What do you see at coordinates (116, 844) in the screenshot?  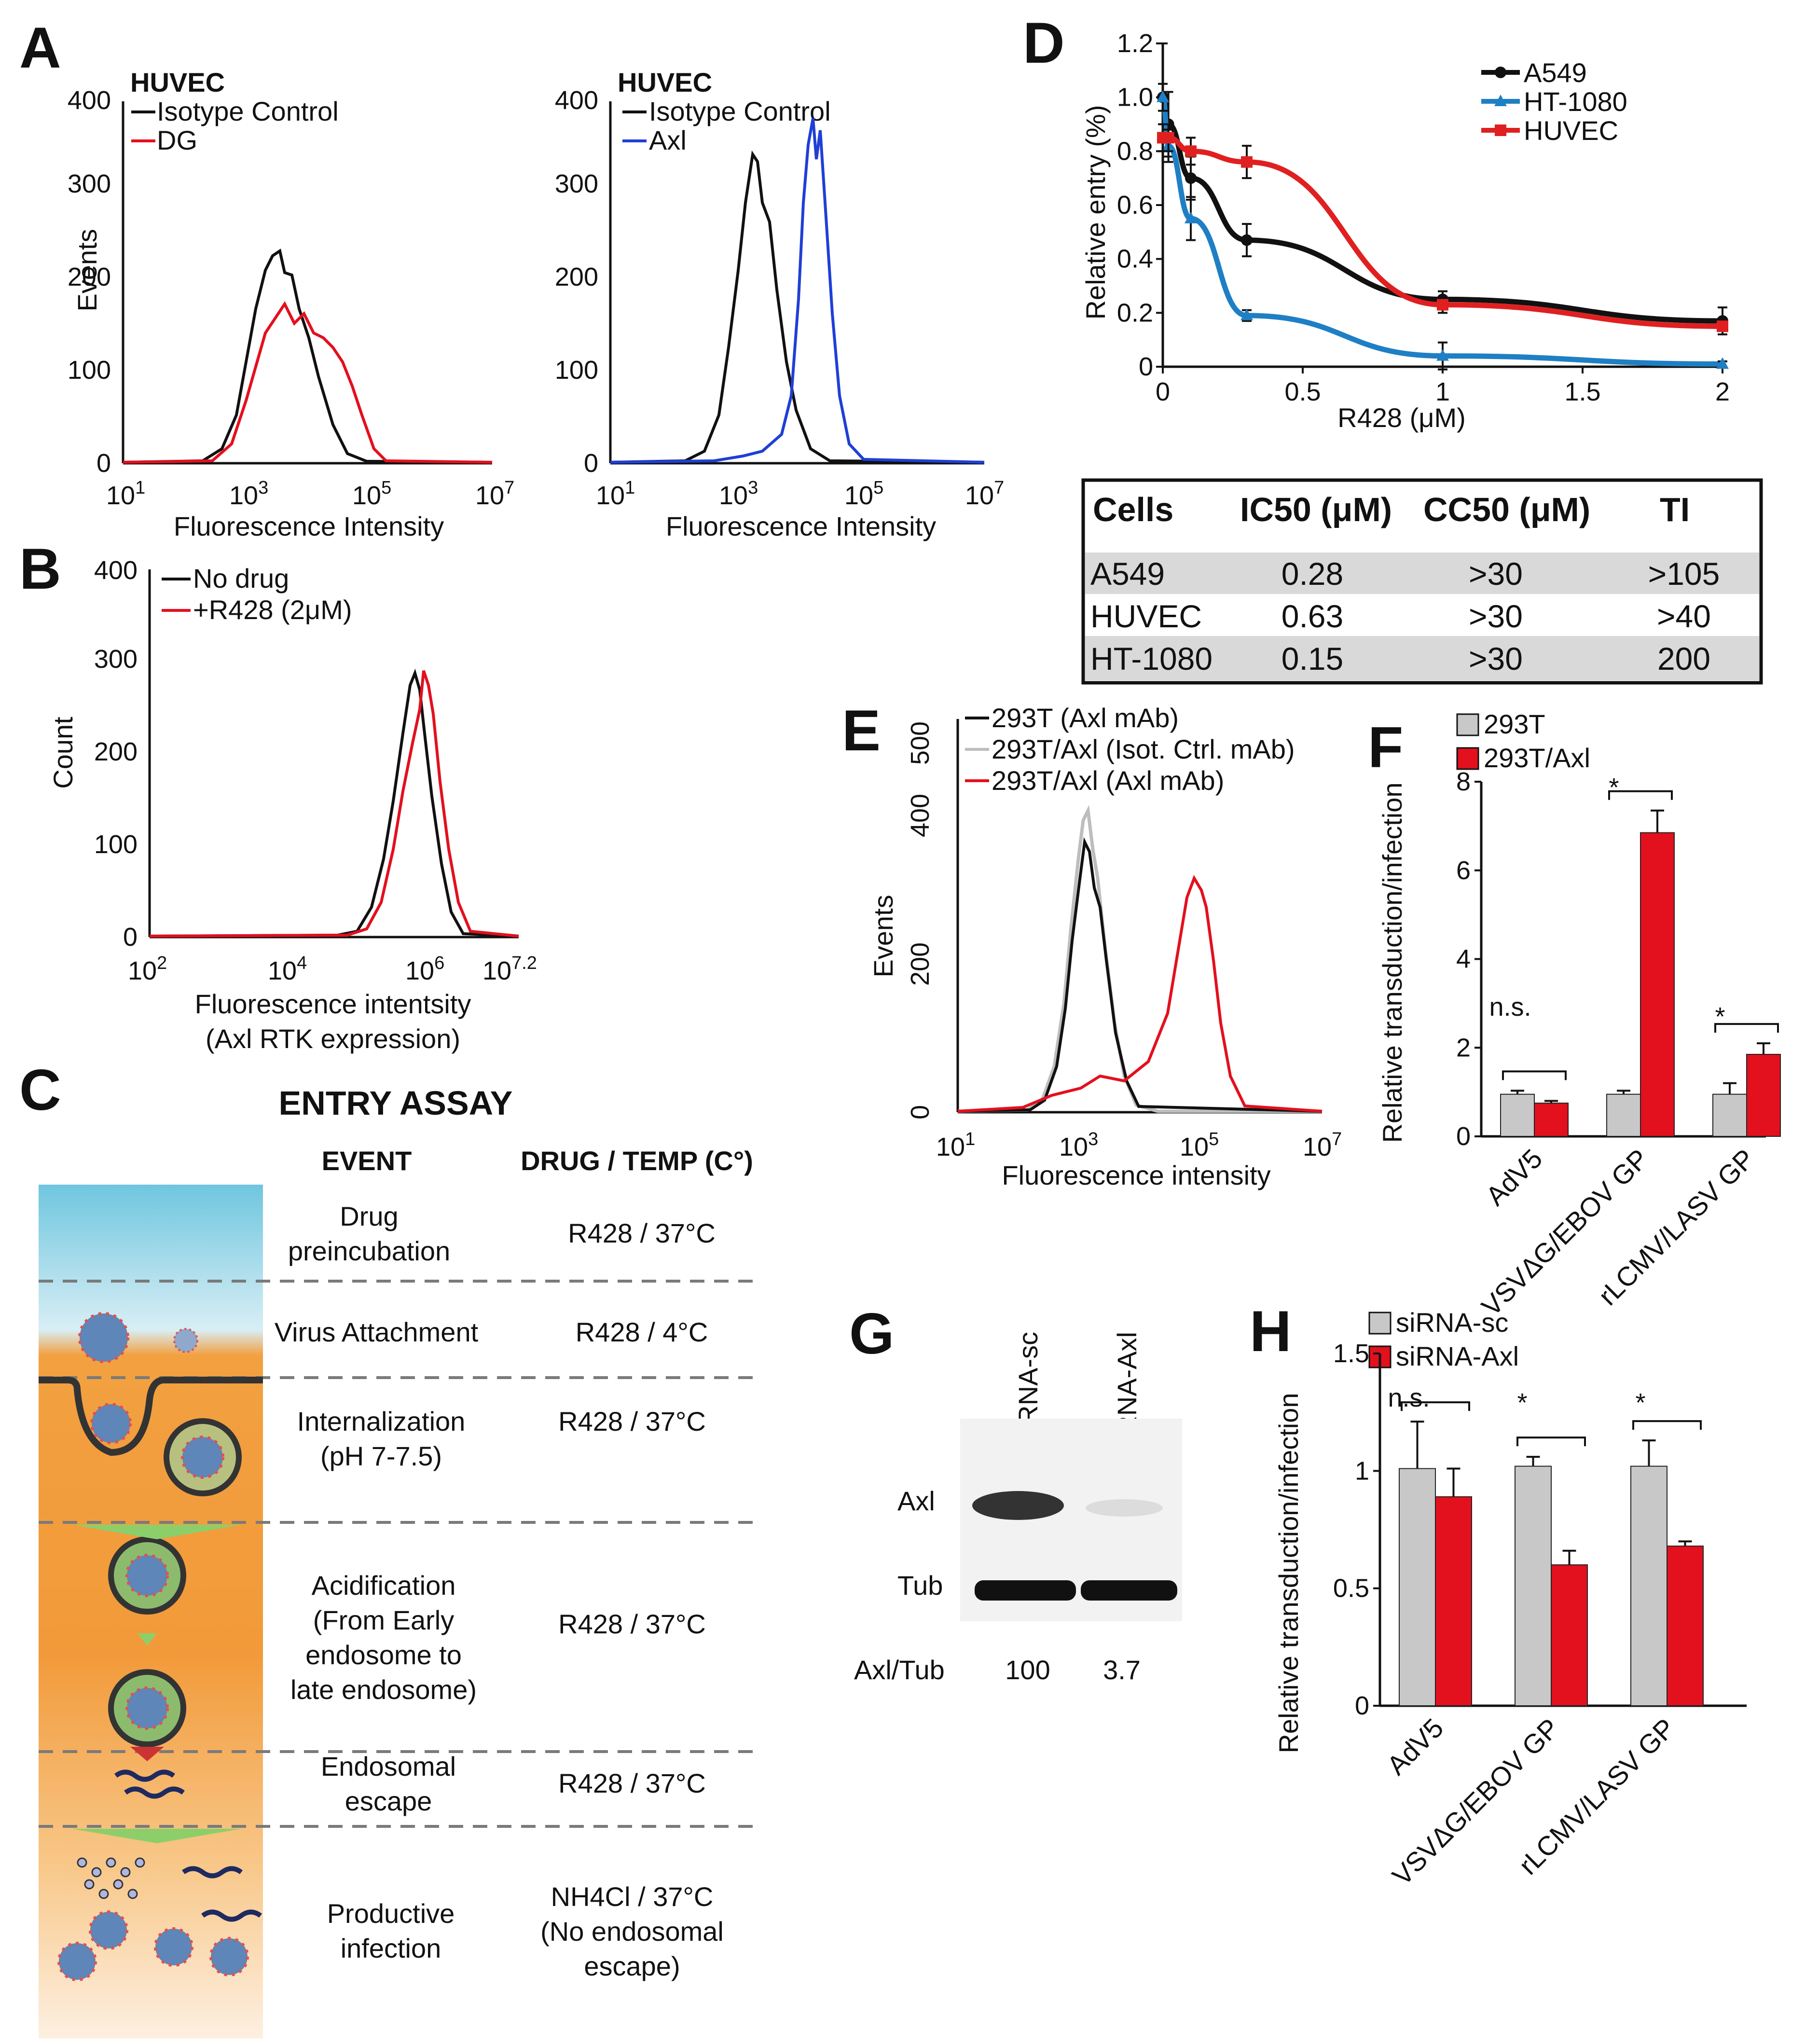 I see `panel-b-ytick-1: 100` at bounding box center [116, 844].